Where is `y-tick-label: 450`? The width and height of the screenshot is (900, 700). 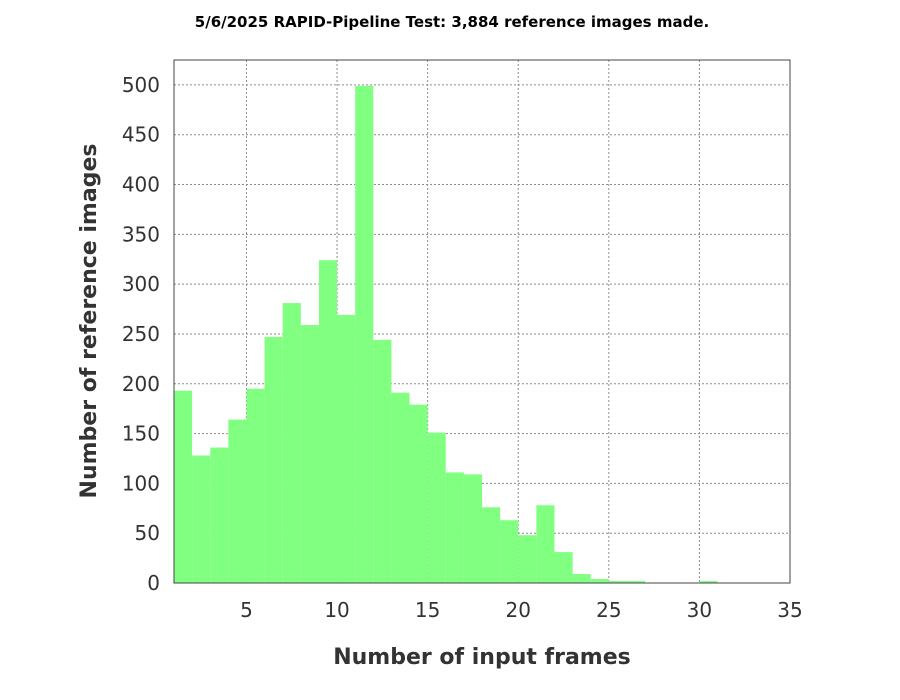
y-tick-label: 450 is located at coordinates (141, 135).